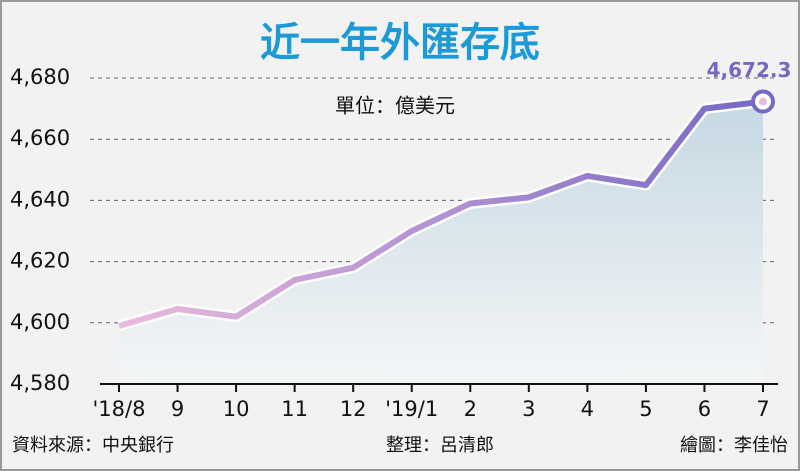 This screenshot has width=800, height=471. Describe the element at coordinates (645, 409) in the screenshot. I see `x-tick-label: 5` at that location.